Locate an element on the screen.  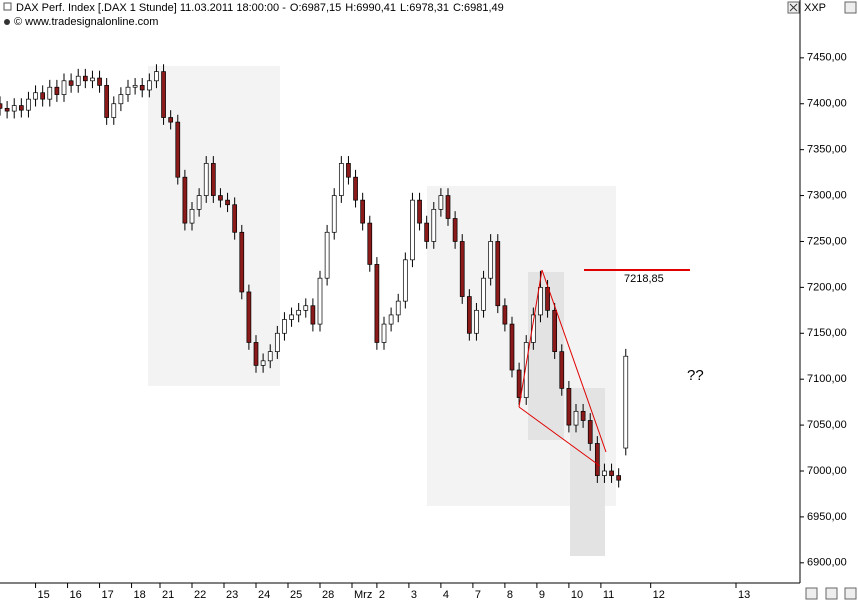
subtitle: © www.tradesignalonline.com is located at coordinates (86, 22).